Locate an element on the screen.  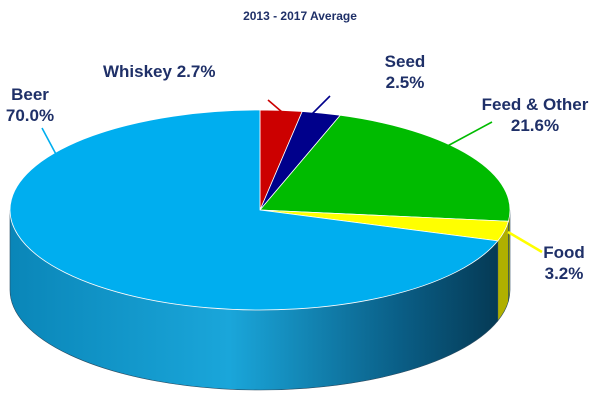
leader-line-food is located at coordinates (525, 242).